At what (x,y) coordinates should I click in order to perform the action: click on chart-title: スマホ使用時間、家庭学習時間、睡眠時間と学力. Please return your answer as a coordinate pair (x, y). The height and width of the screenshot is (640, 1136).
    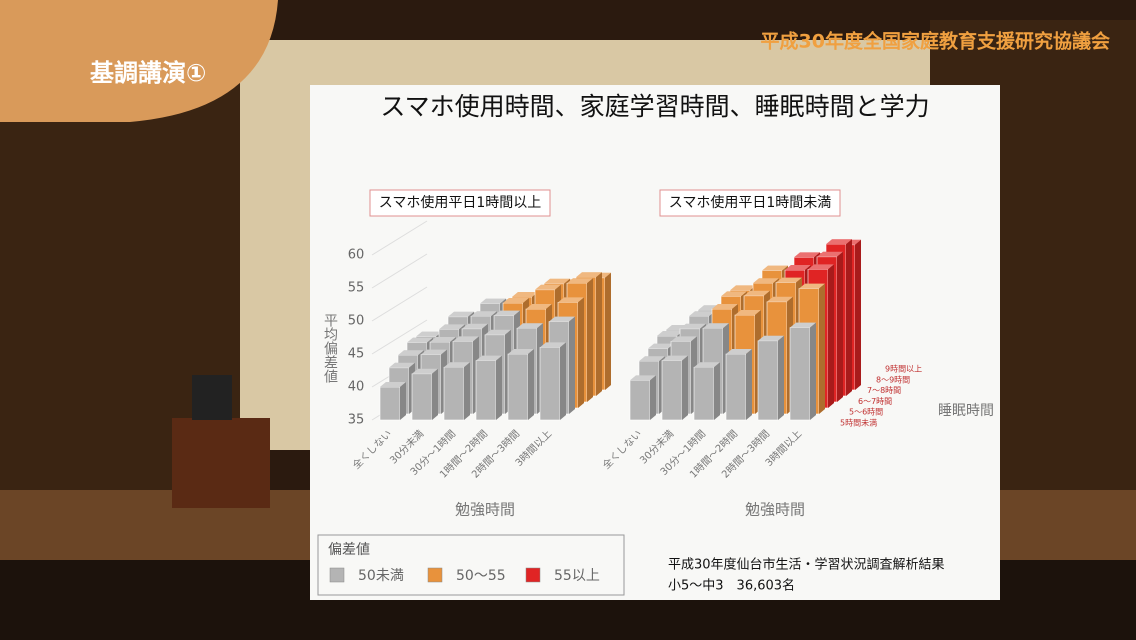
    Looking at the image, I should click on (654, 106).